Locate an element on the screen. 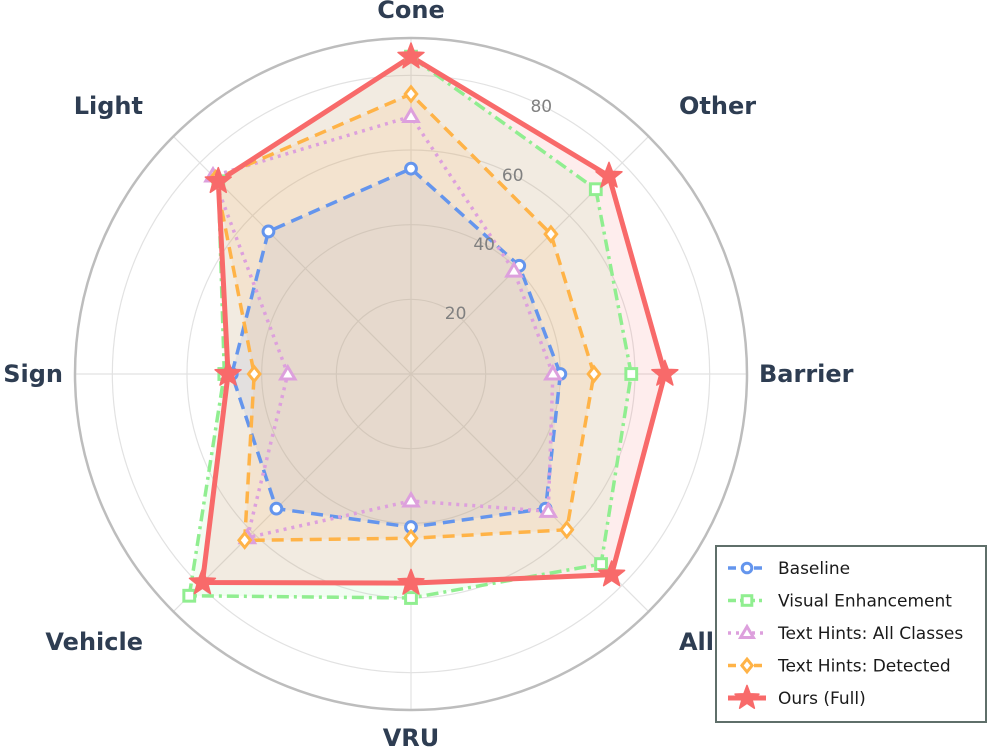  point-text-hints-detected-other is located at coordinates (551, 234).